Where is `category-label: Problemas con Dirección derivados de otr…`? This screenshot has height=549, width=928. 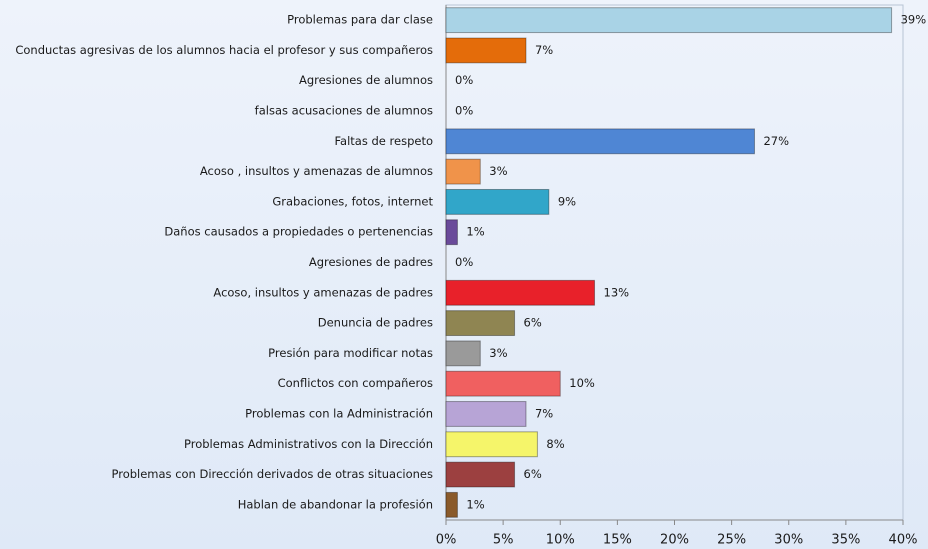
category-label: Problemas con Dirección derivados de otr… is located at coordinates (272, 474).